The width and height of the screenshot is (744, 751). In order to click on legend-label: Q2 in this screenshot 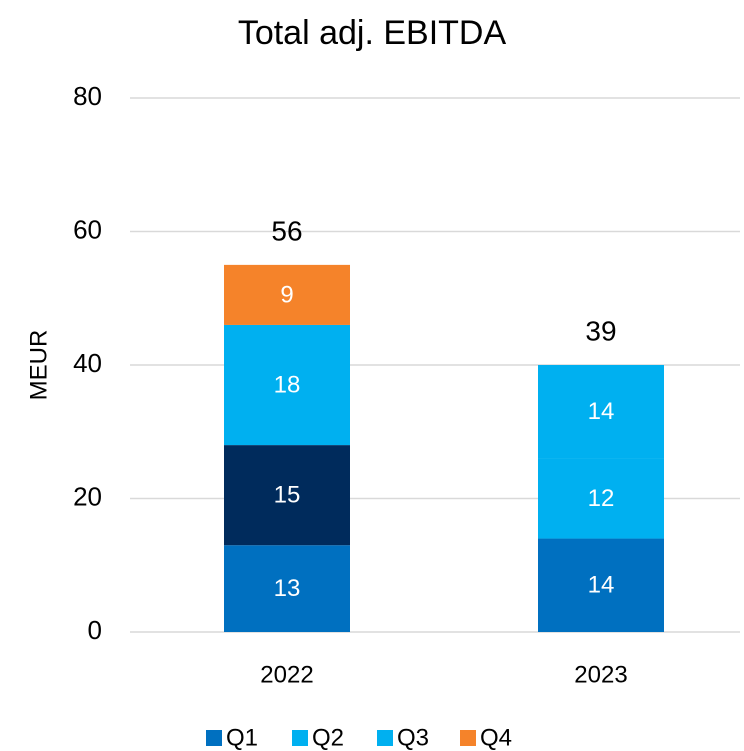, I will do `click(328, 737)`.